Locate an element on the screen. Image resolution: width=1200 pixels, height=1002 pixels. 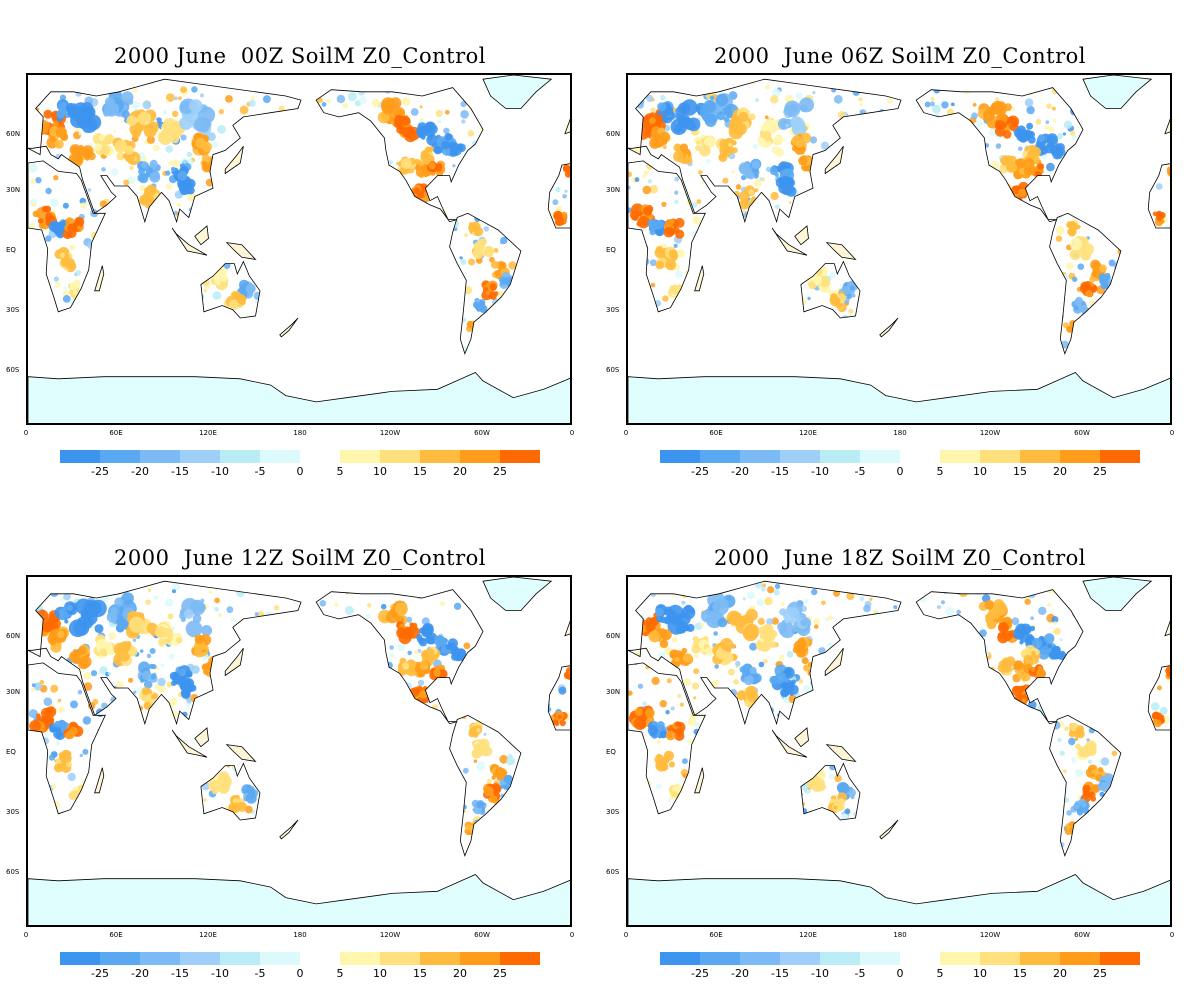
panel-title: 2000 June 12Z SoilM Z0_Control is located at coordinates (300, 561).